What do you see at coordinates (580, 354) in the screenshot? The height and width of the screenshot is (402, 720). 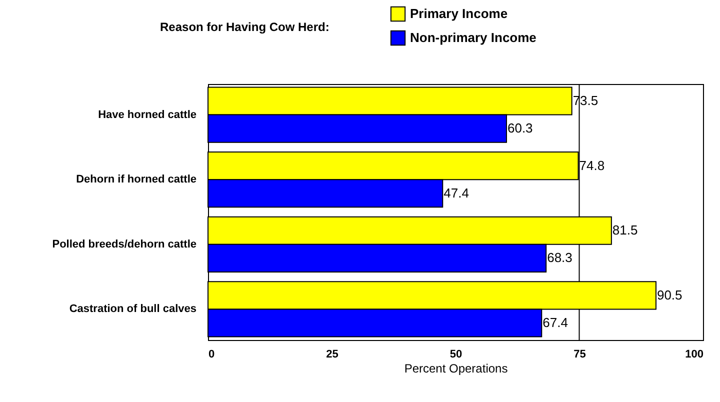 I see `x-tick-label: 75` at bounding box center [580, 354].